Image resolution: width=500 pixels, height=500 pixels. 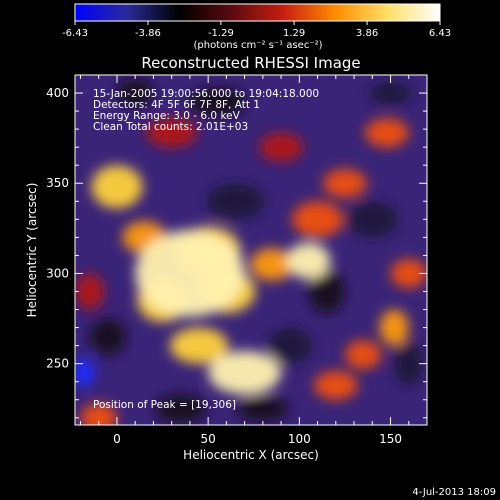 What do you see at coordinates (57, 183) in the screenshot?
I see `y-tick-label: 350` at bounding box center [57, 183].